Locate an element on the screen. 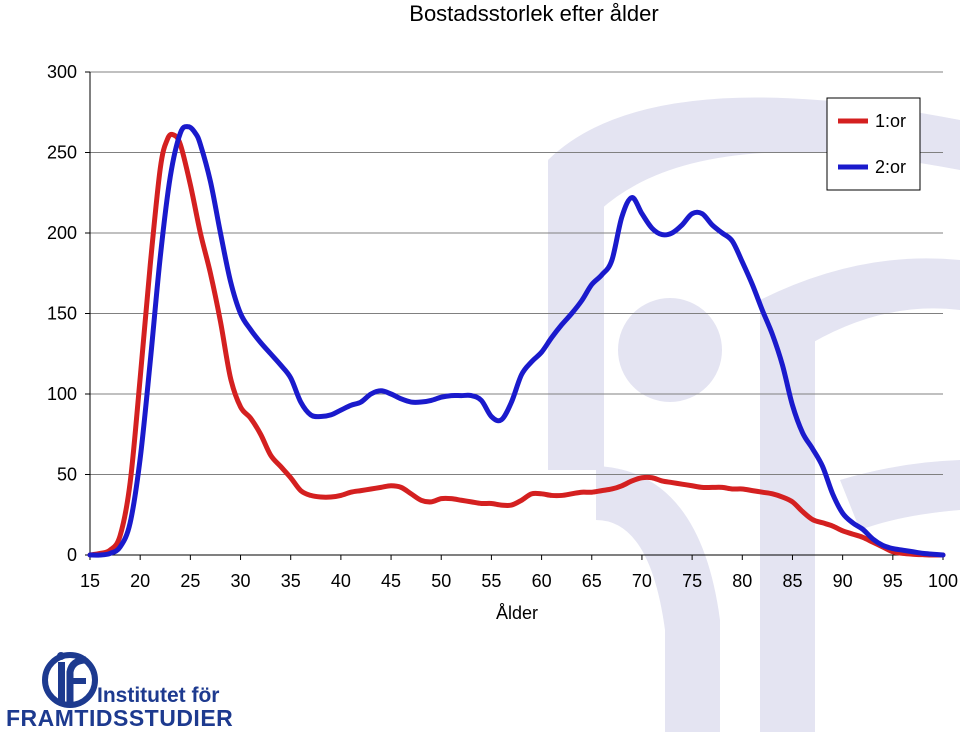 This screenshot has height=732, width=960. x-tick-label-30: 30 is located at coordinates (241, 581).